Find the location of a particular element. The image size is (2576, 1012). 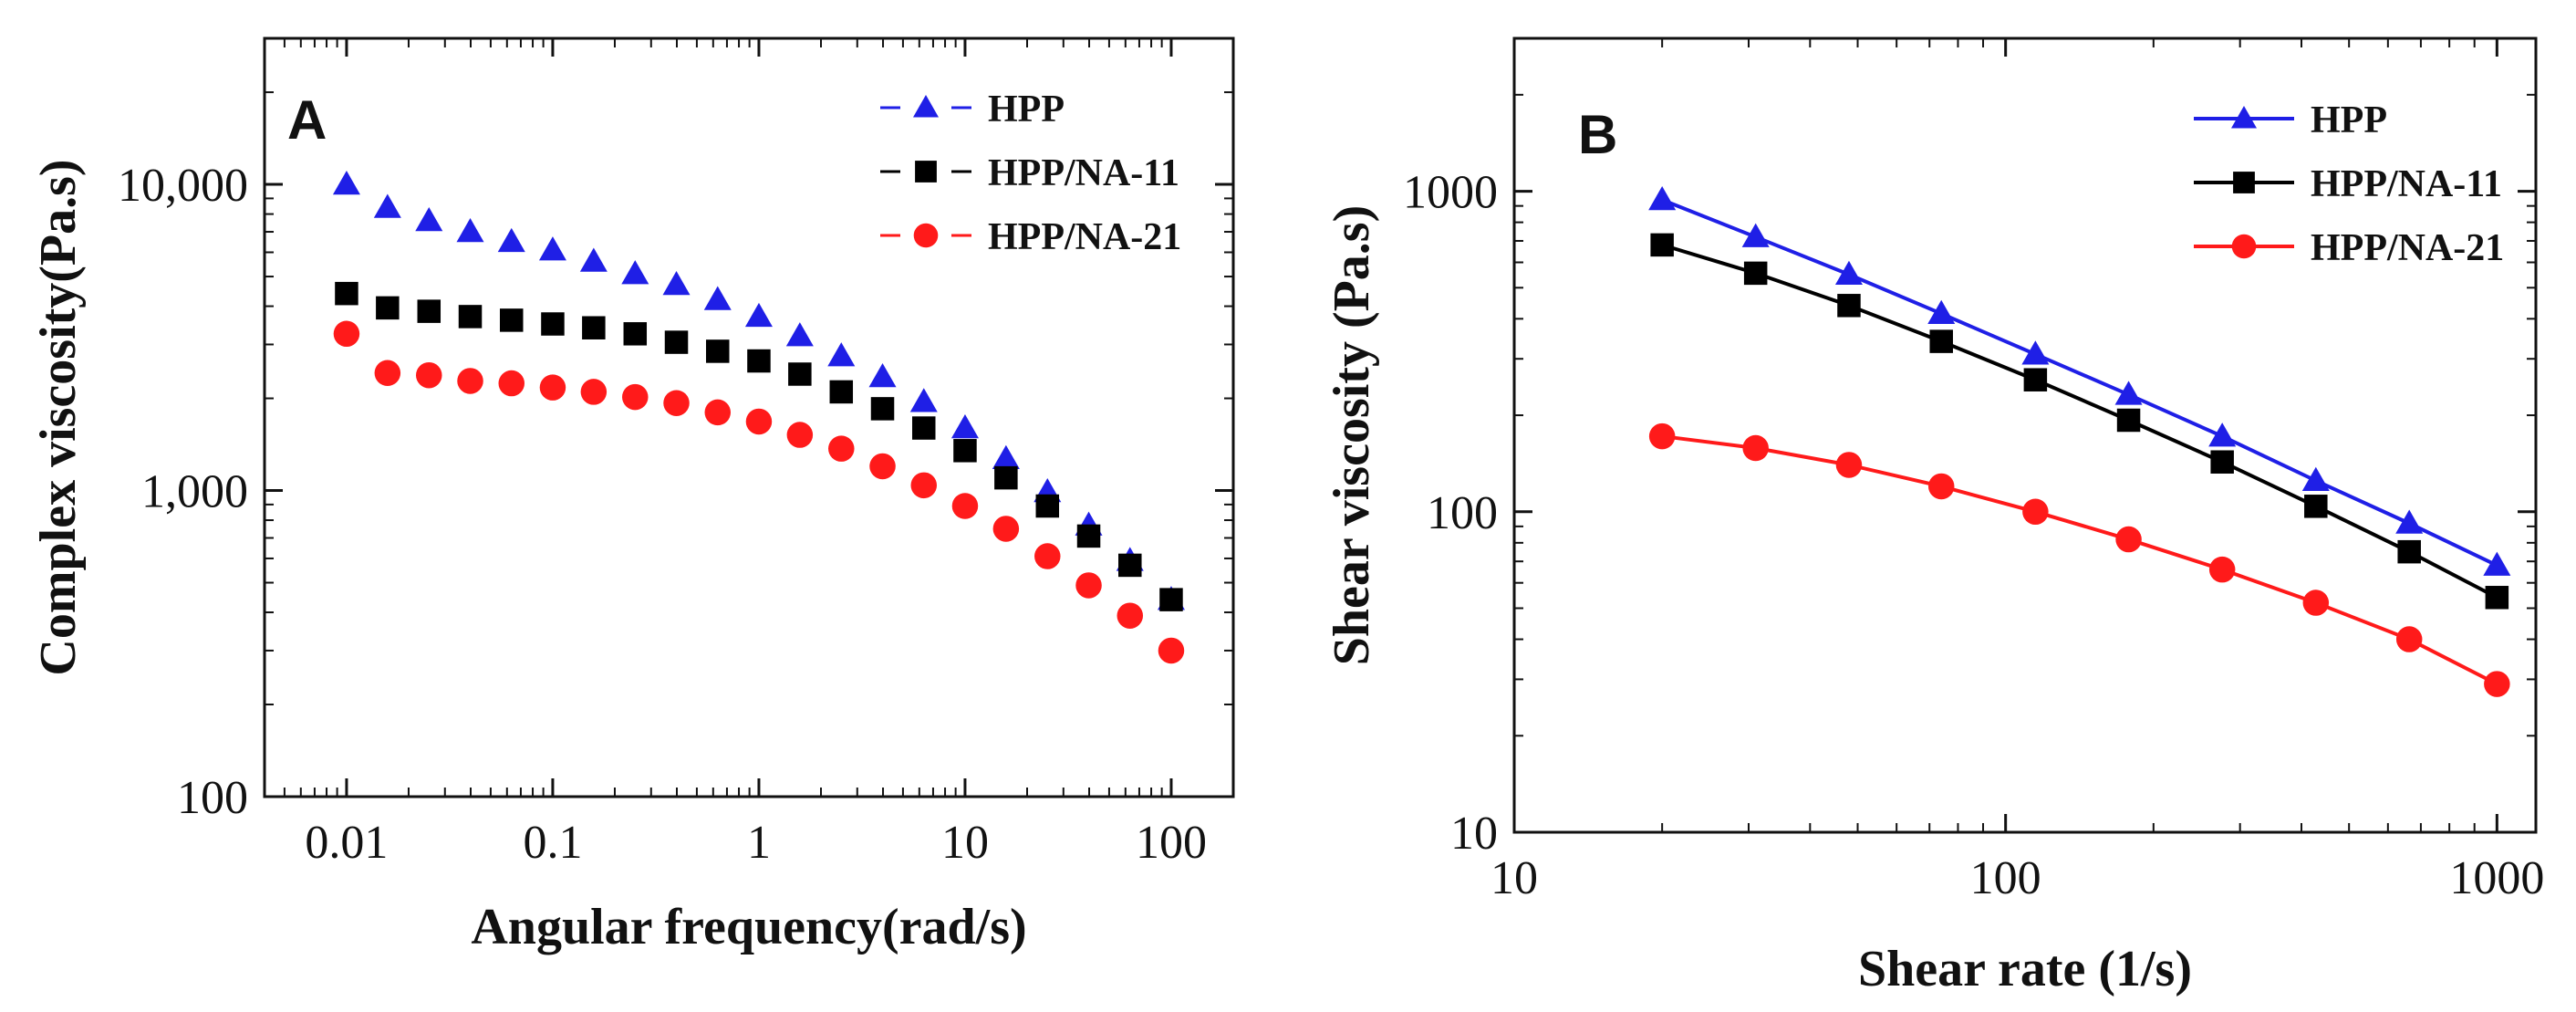

x-tick-label: 1000 is located at coordinates (2496, 878).